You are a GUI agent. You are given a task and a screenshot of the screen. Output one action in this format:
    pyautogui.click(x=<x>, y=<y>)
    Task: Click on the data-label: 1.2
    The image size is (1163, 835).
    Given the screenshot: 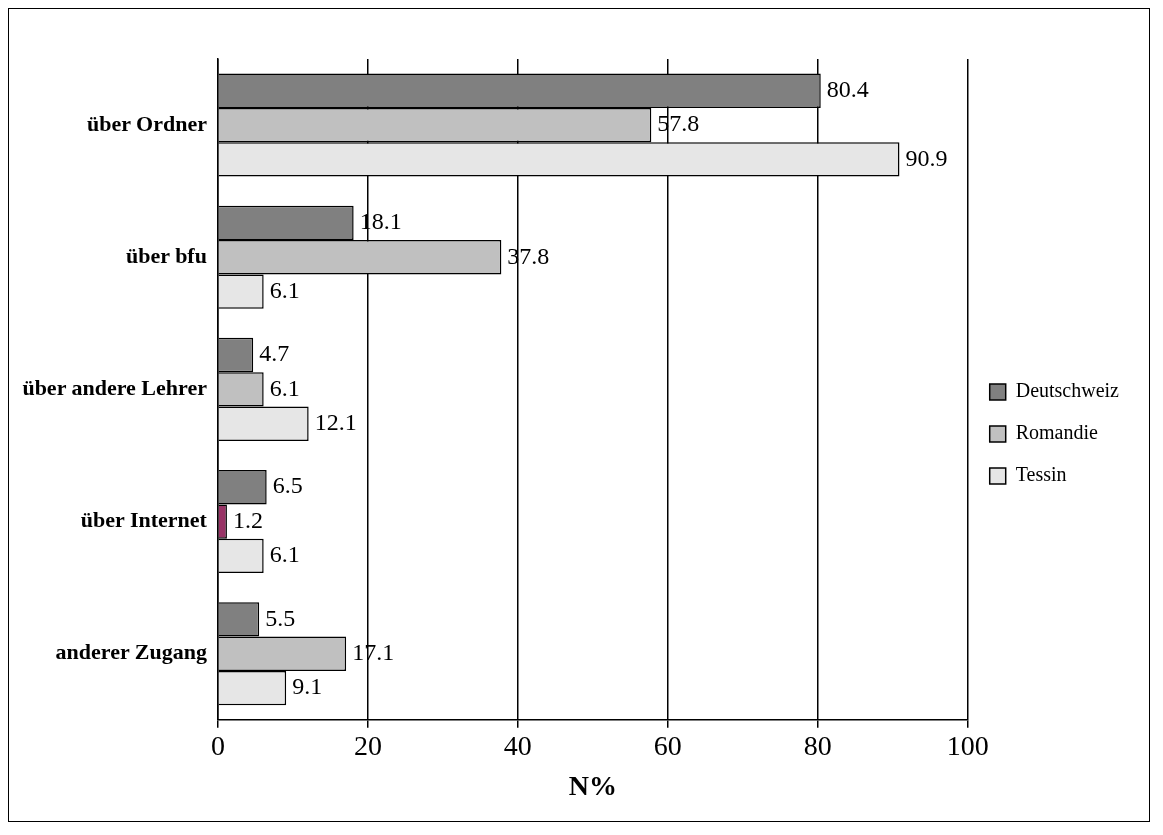 What is the action you would take?
    pyautogui.click(x=247, y=519)
    